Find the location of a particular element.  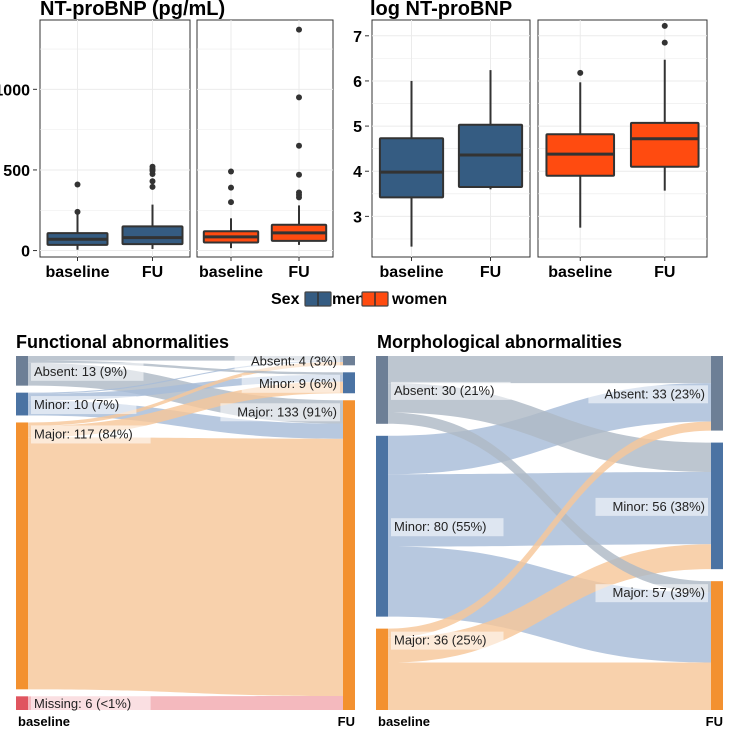

box-men-baseline is located at coordinates (411, 168).